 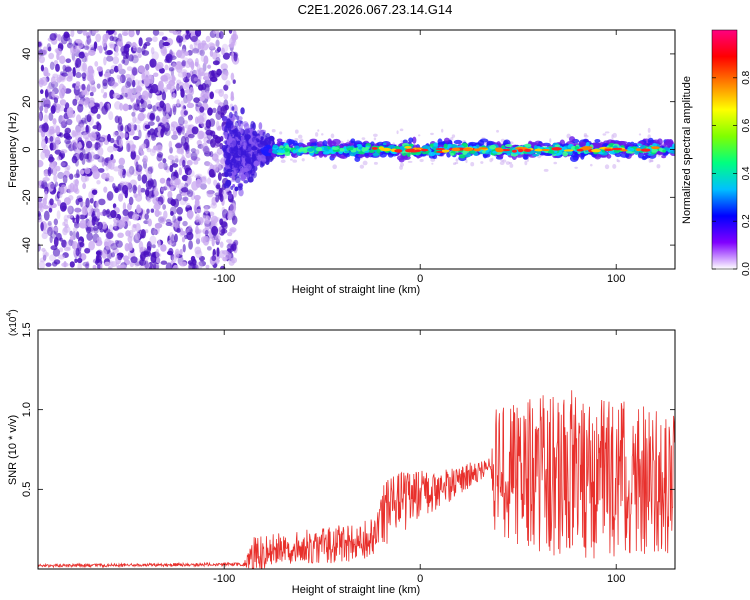 I want to click on snr-x-tick-label: -100, so click(x=224, y=579).